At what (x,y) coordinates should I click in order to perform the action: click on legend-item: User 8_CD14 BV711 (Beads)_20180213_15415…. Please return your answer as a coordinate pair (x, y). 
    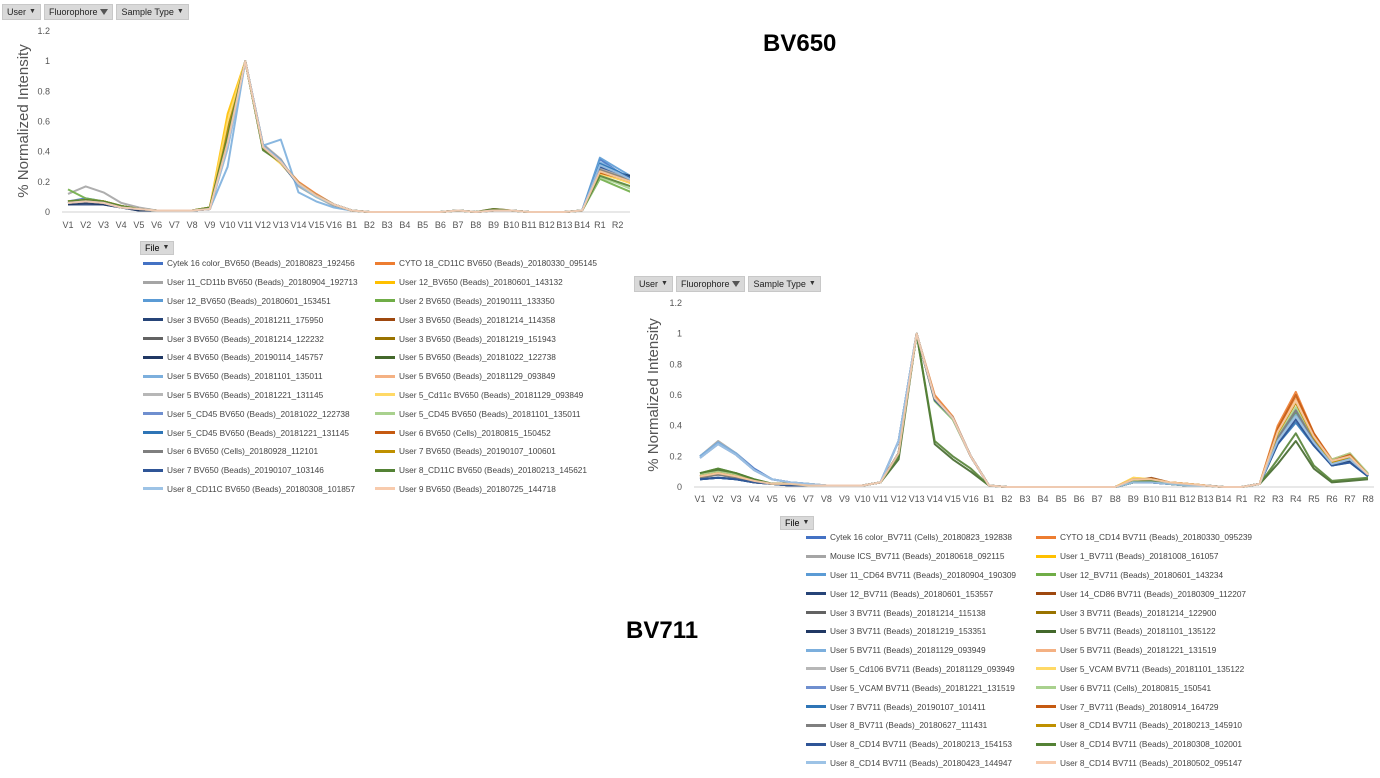
    Looking at the image, I should click on (921, 744).